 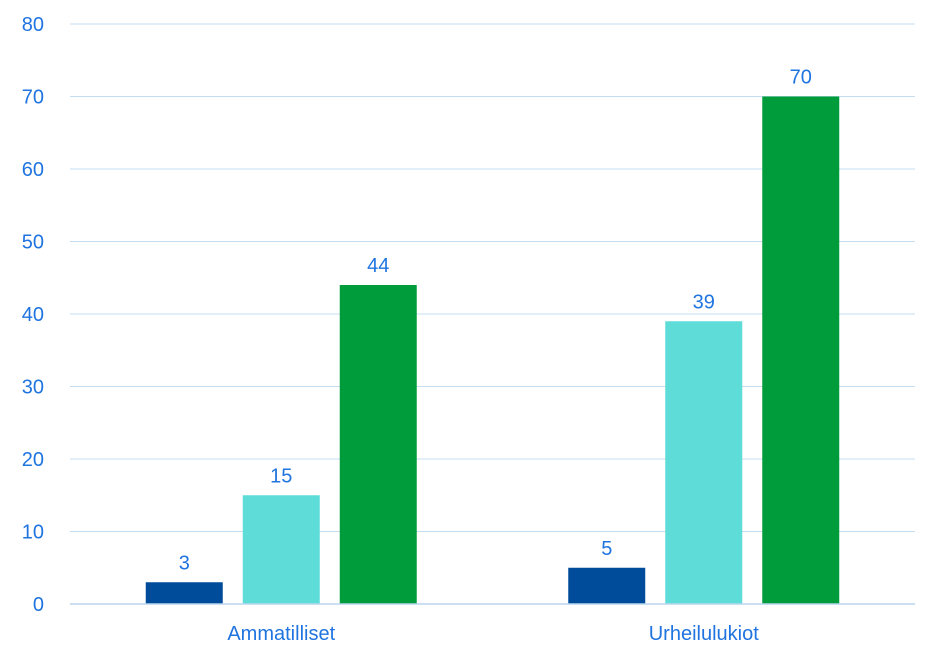 What do you see at coordinates (281, 476) in the screenshot?
I see `data-label: 15` at bounding box center [281, 476].